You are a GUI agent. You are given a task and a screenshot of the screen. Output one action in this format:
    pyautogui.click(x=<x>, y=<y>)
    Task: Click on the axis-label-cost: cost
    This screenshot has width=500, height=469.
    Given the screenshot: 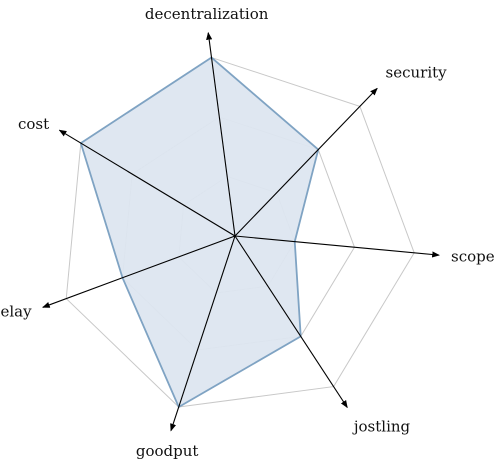 What is the action you would take?
    pyautogui.click(x=33, y=124)
    